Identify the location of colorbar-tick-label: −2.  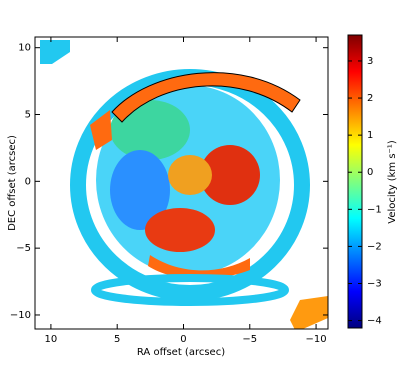
(374, 246).